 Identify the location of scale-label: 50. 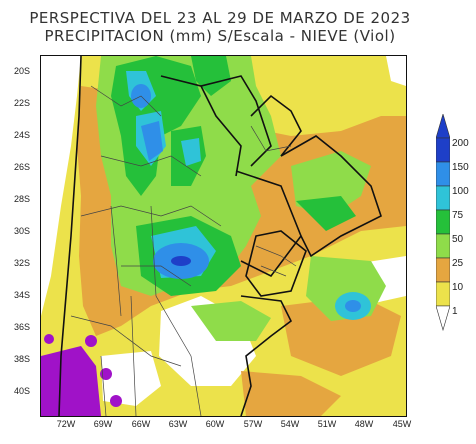
(458, 239).